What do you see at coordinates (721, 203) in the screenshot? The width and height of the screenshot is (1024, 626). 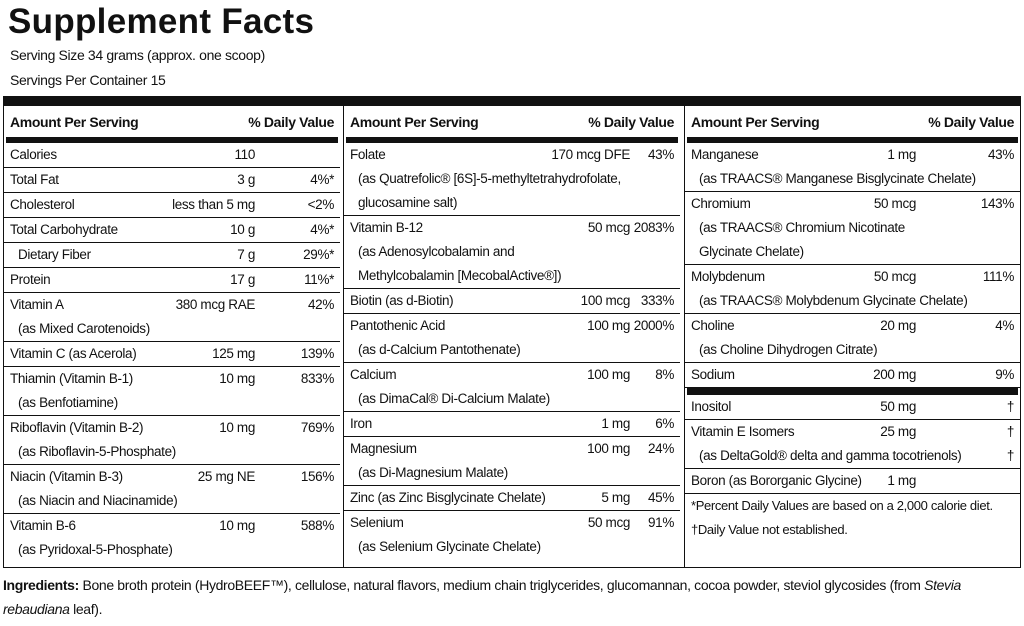 I see `nutrient-name: Chromium` at bounding box center [721, 203].